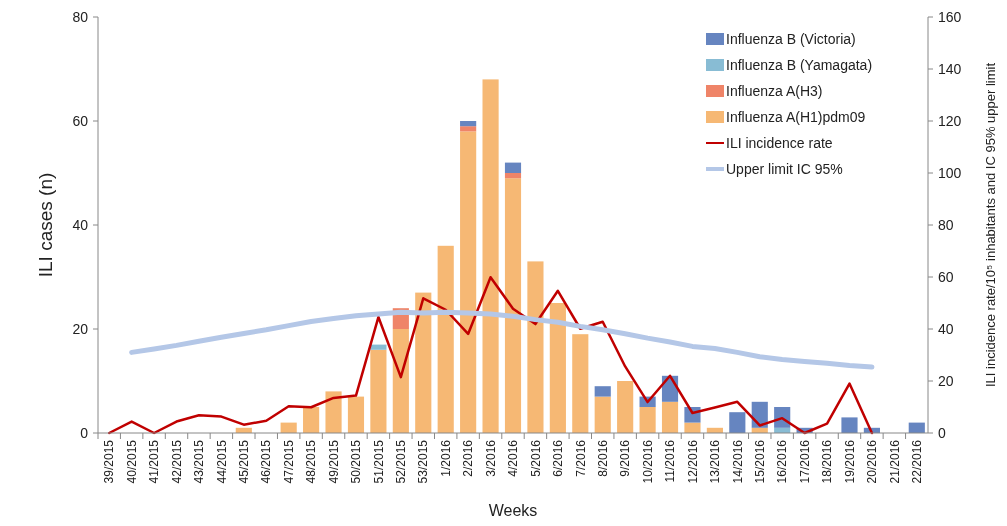 This screenshot has width=1007, height=526. What do you see at coordinates (894, 461) in the screenshot?
I see `x-tick-label: 21/2016` at bounding box center [894, 461].